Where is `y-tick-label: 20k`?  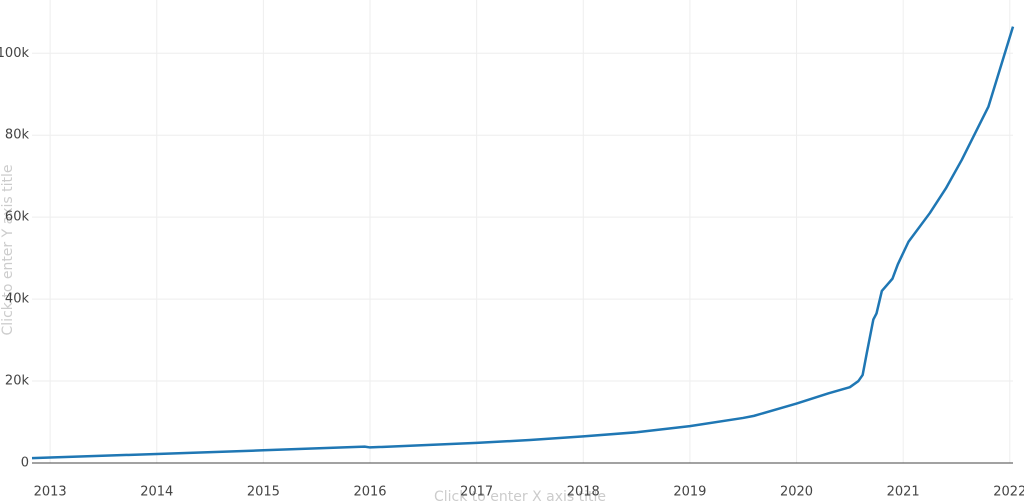 y-tick-label: 20k is located at coordinates (17, 381).